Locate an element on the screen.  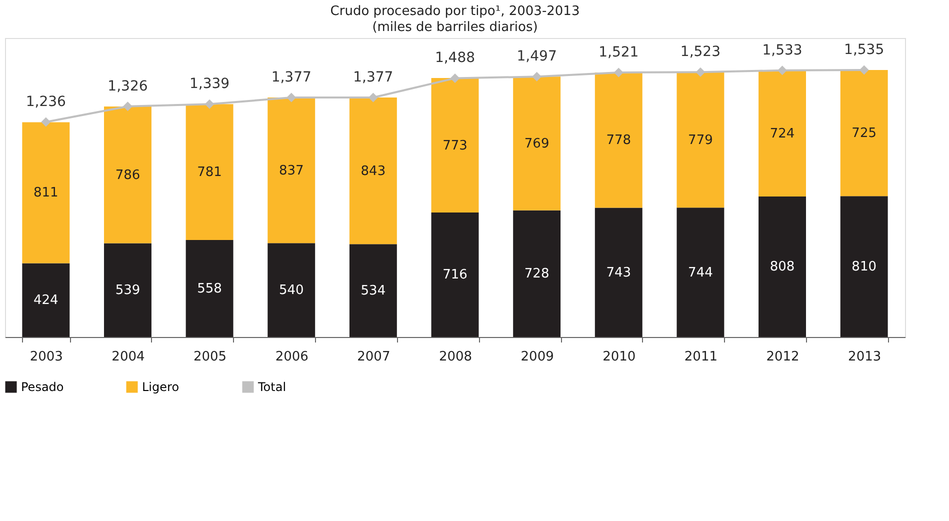
data-label: 843 is located at coordinates (373, 171).